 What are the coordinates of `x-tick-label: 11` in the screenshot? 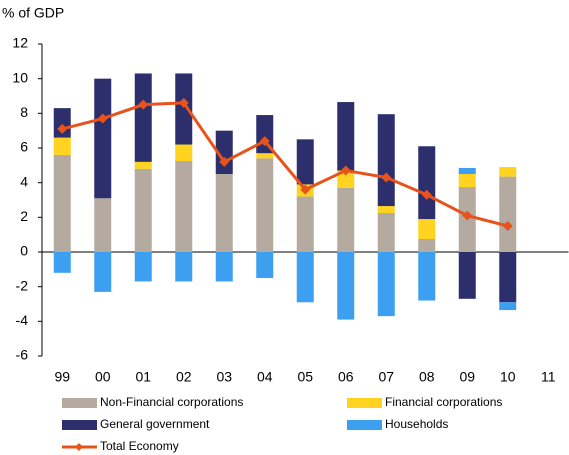 It's located at (548, 377).